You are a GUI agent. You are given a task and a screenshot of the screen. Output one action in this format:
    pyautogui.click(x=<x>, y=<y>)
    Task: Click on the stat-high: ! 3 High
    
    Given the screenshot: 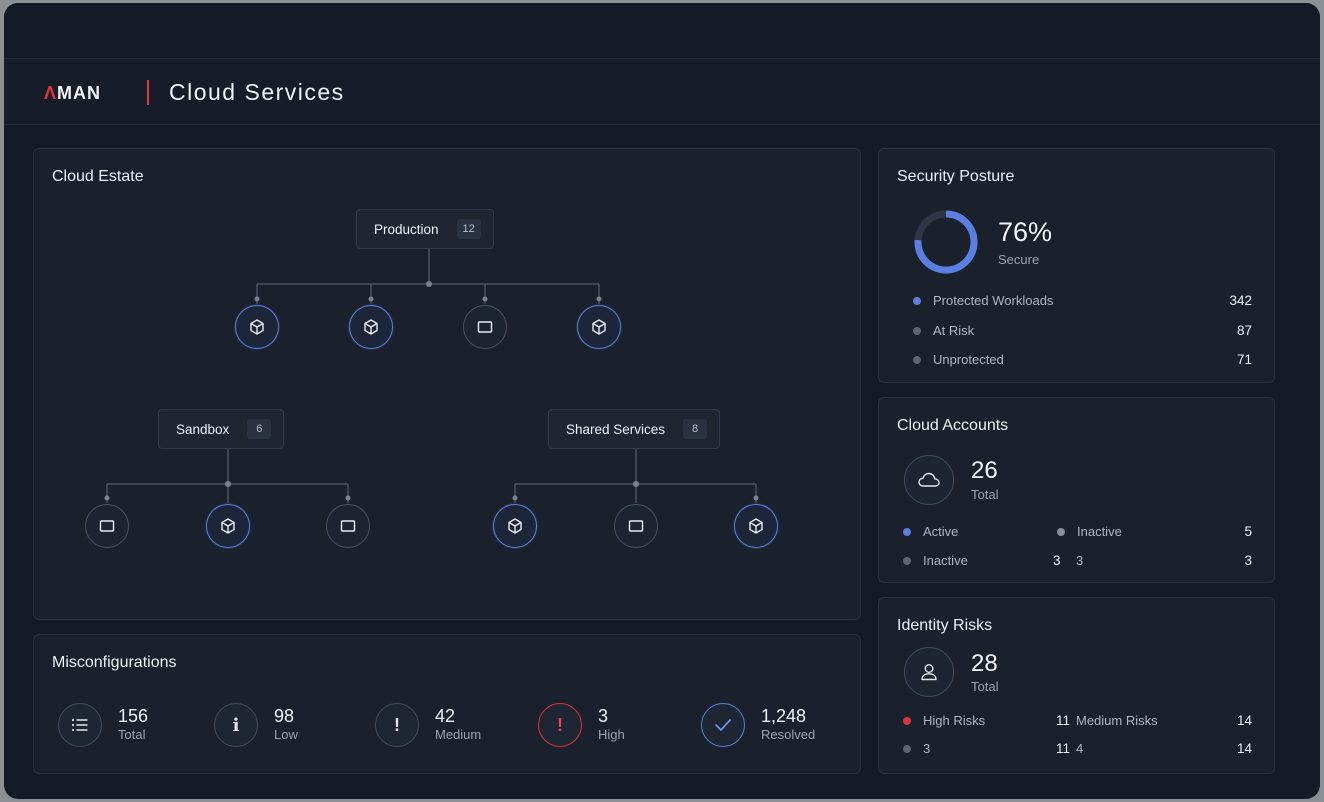 What is the action you would take?
    pyautogui.click(x=581, y=725)
    